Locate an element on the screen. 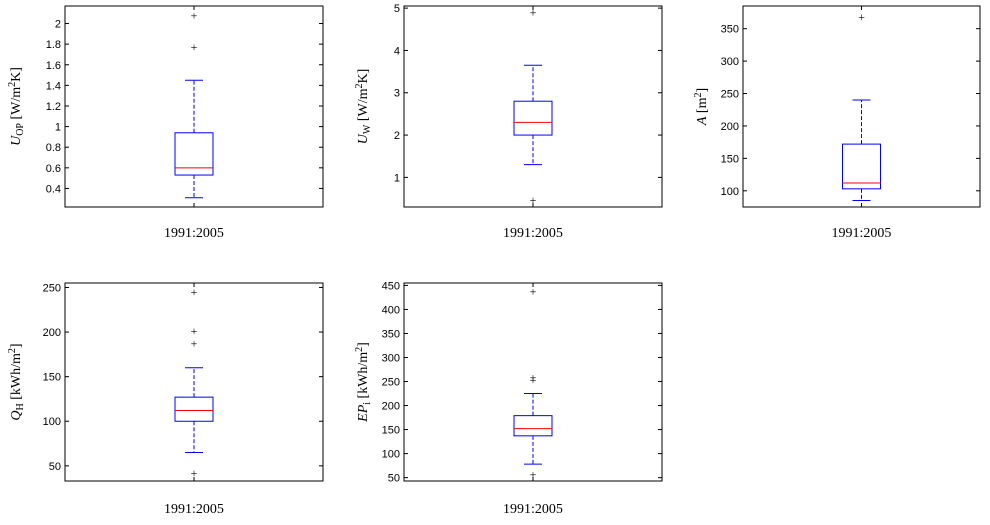  y-axis-symbol: EP is located at coordinates (363, 413).